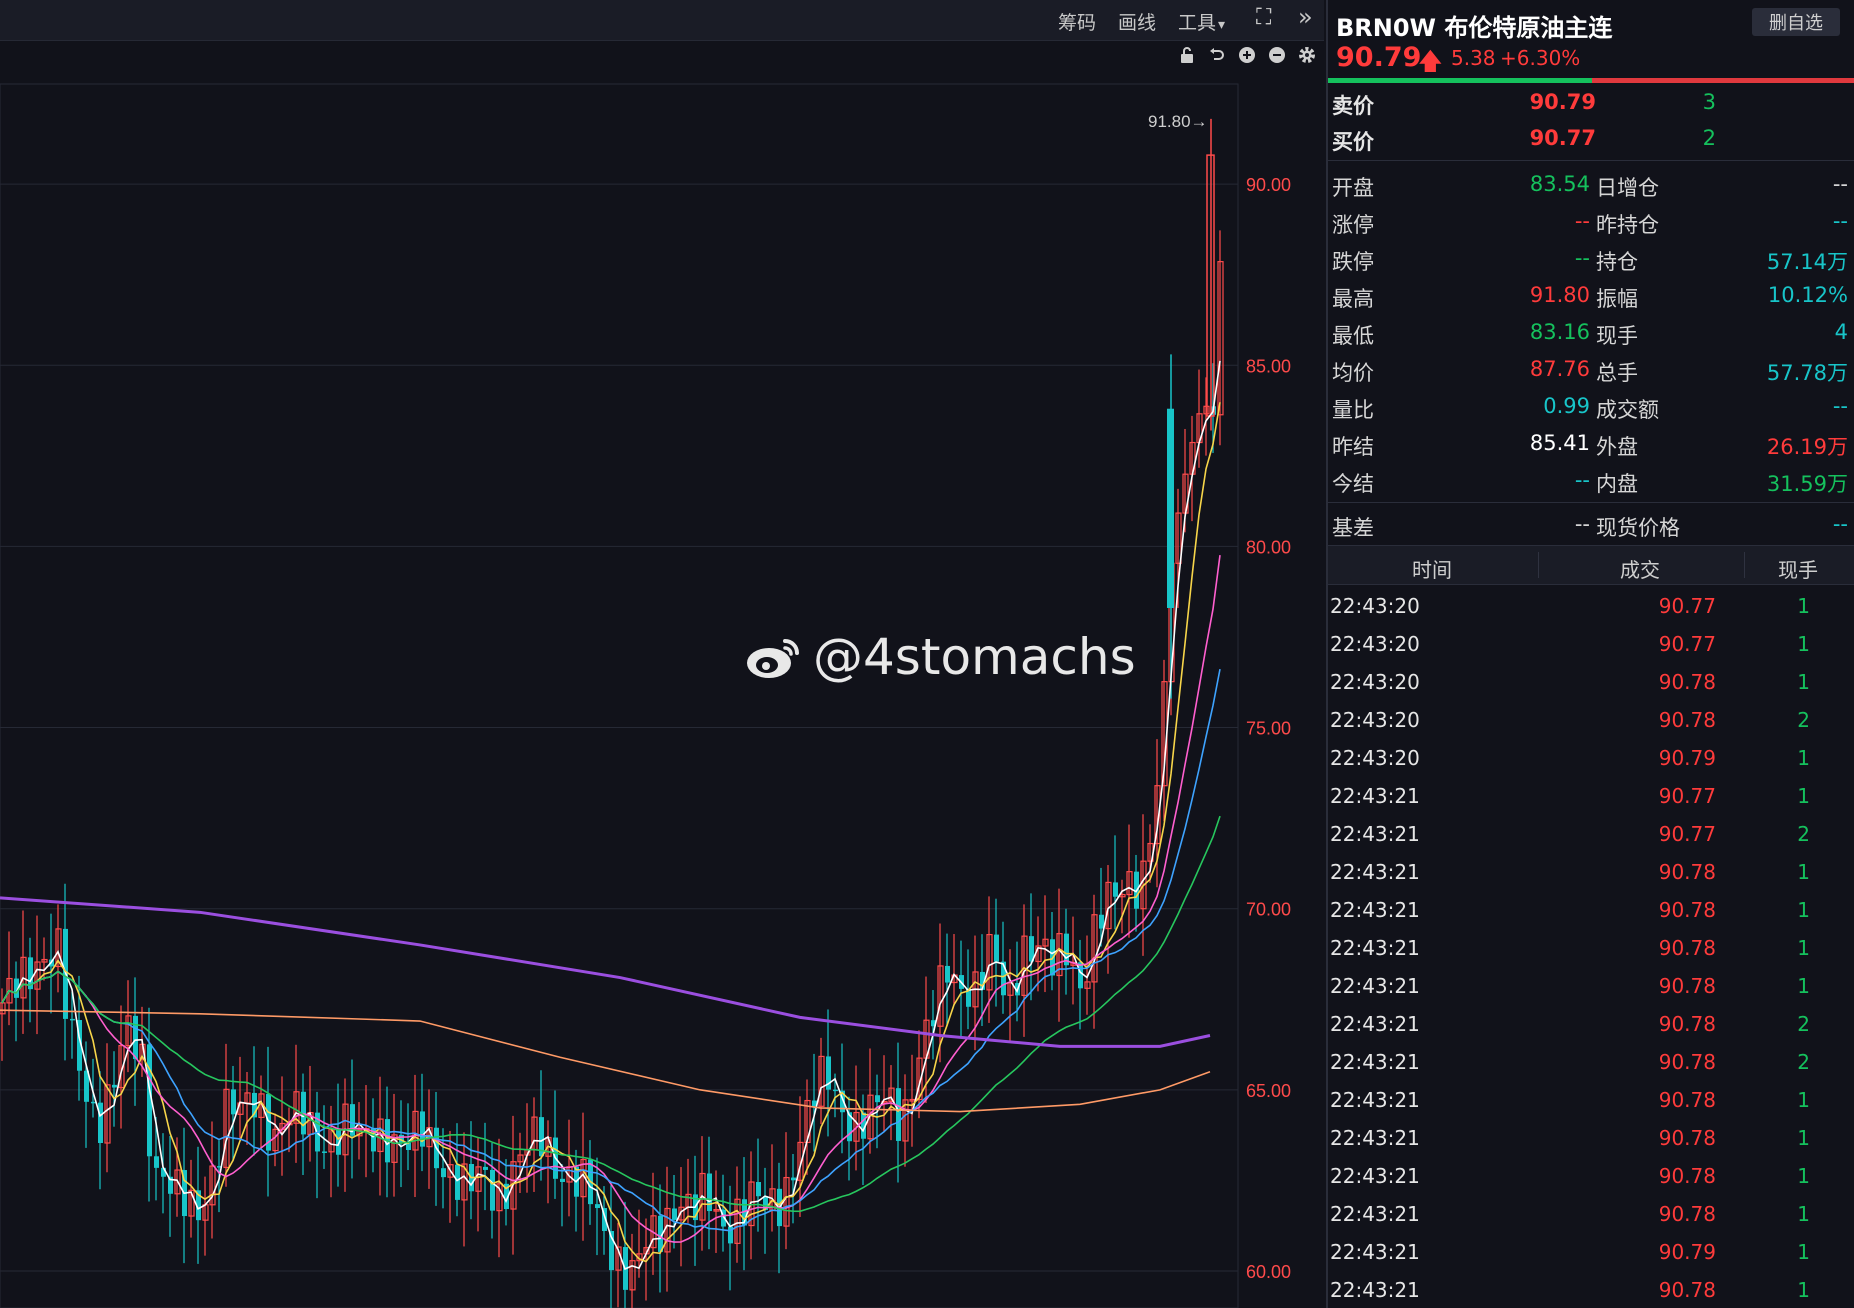  I want to click on expand-panel-icon: », so click(1305, 17).